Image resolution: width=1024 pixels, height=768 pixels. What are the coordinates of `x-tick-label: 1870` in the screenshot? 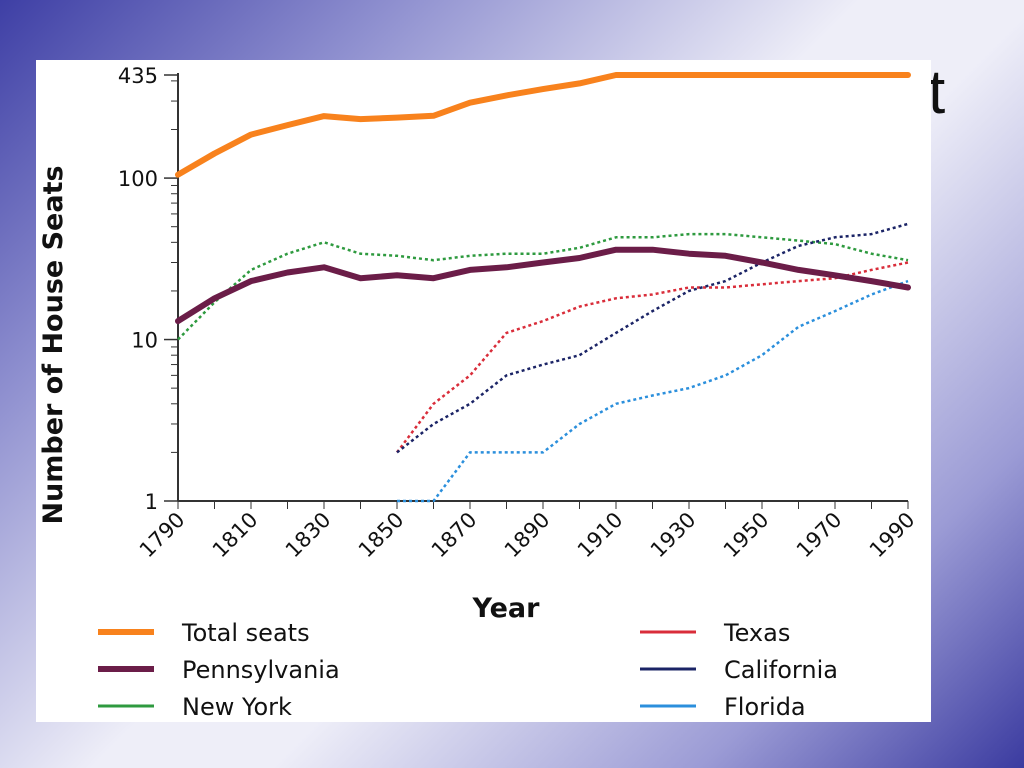 It's located at (454, 535).